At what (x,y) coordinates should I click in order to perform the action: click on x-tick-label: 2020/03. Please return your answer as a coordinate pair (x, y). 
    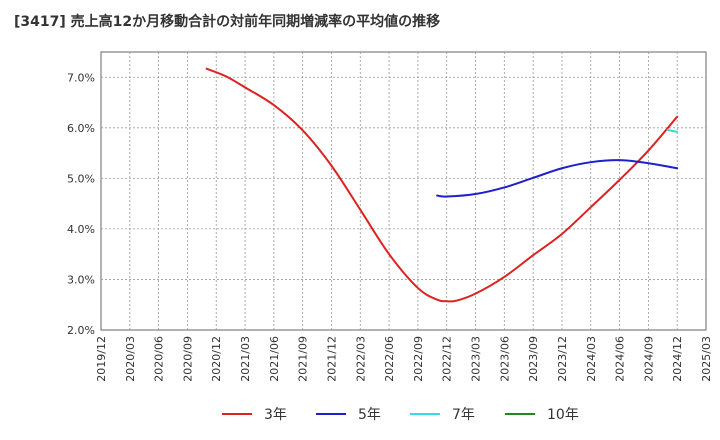
    Looking at the image, I should click on (130, 359).